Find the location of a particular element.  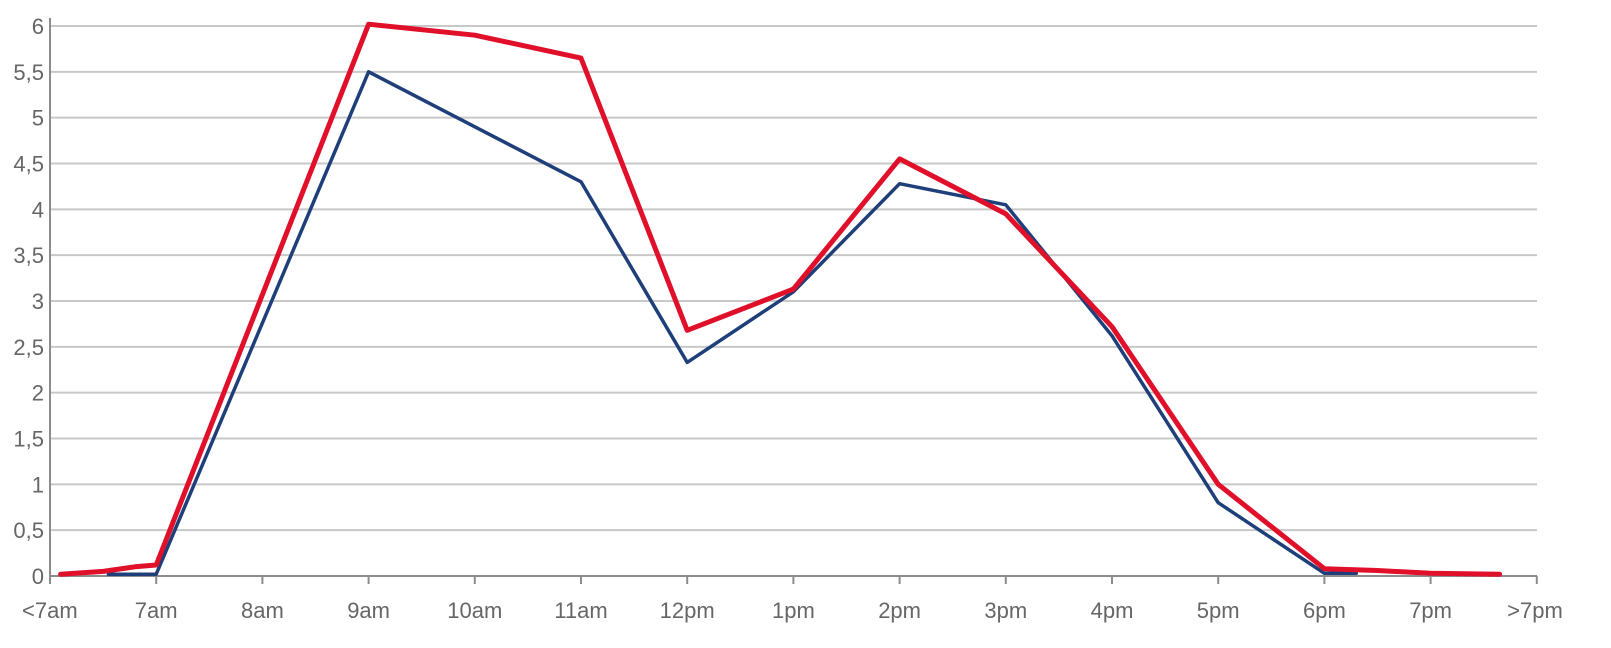

y-tick-label: 1 is located at coordinates (38, 484).